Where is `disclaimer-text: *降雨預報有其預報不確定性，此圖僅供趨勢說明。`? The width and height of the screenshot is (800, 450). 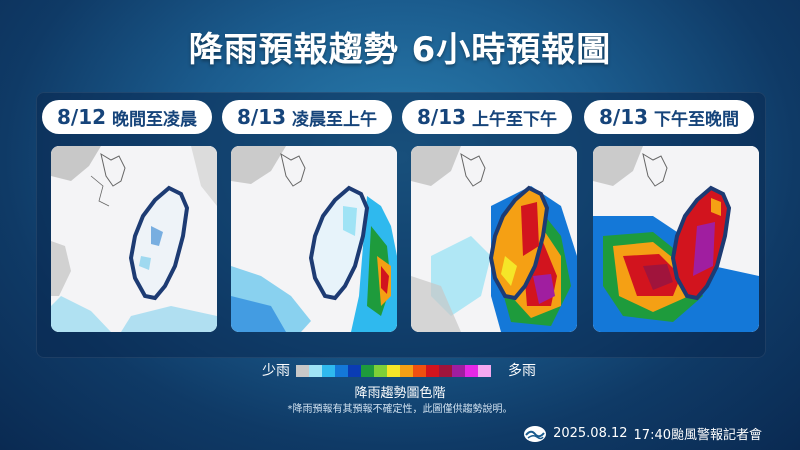 disclaimer-text: *降雨預報有其預報不確定性，此圖僅供趨勢說明。 is located at coordinates (400, 409).